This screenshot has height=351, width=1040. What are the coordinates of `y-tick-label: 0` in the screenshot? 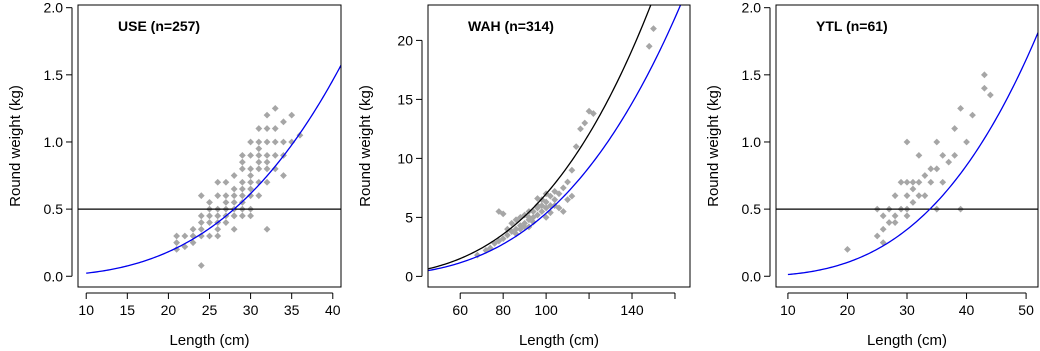 It's located at (409, 276).